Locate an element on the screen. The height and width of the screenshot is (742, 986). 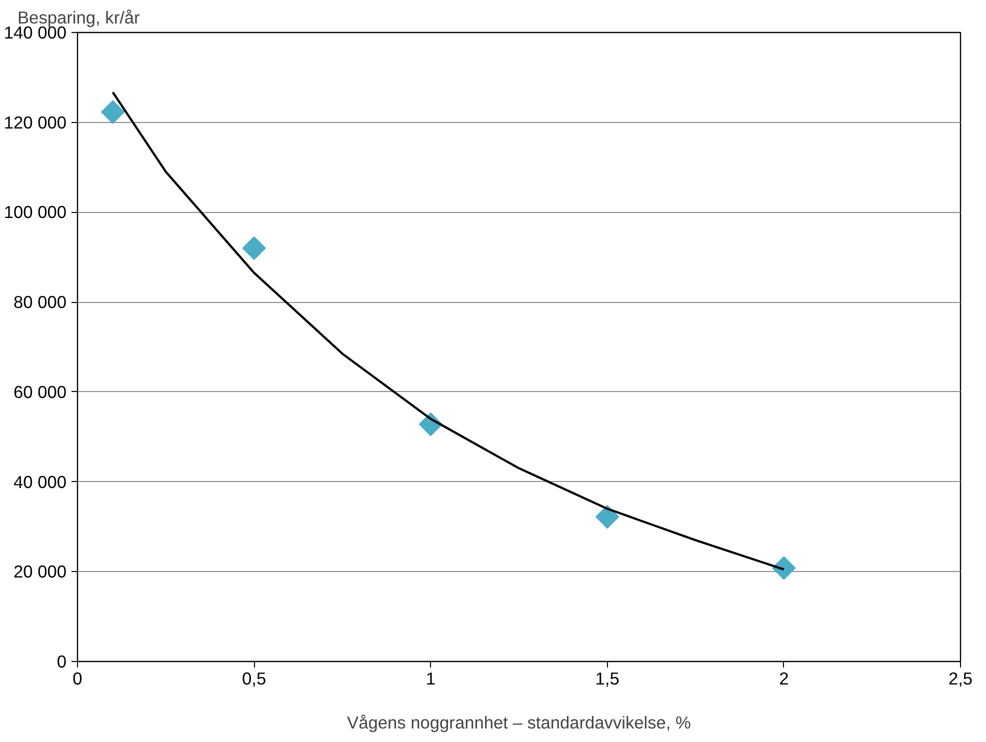
x-axis-title: Vågens noggrannhet – standardavvikelse, % is located at coordinates (519, 722).